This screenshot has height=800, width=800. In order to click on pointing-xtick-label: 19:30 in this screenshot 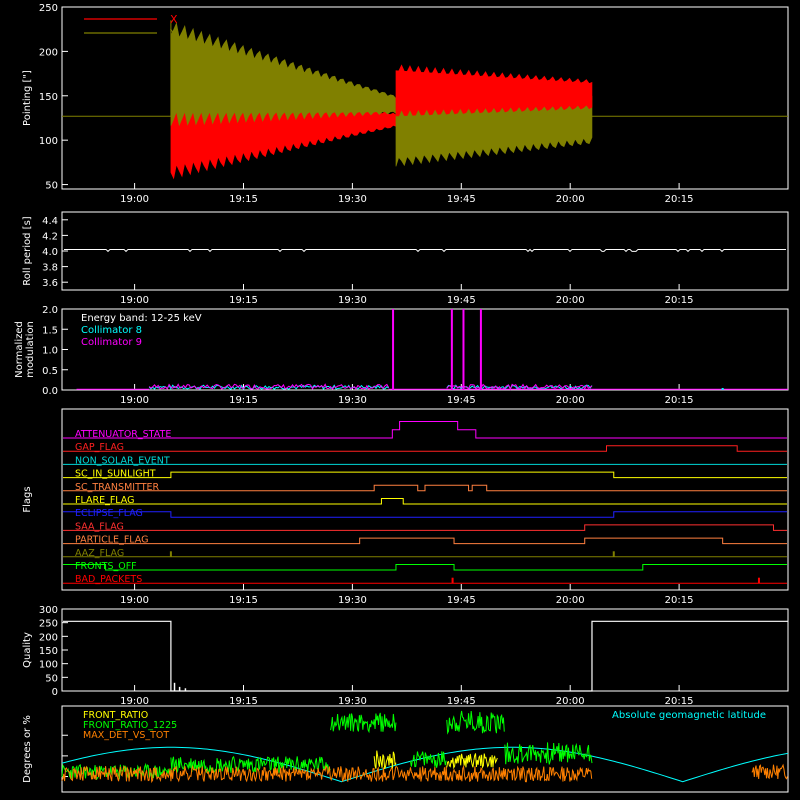, I will do `click(352, 199)`.